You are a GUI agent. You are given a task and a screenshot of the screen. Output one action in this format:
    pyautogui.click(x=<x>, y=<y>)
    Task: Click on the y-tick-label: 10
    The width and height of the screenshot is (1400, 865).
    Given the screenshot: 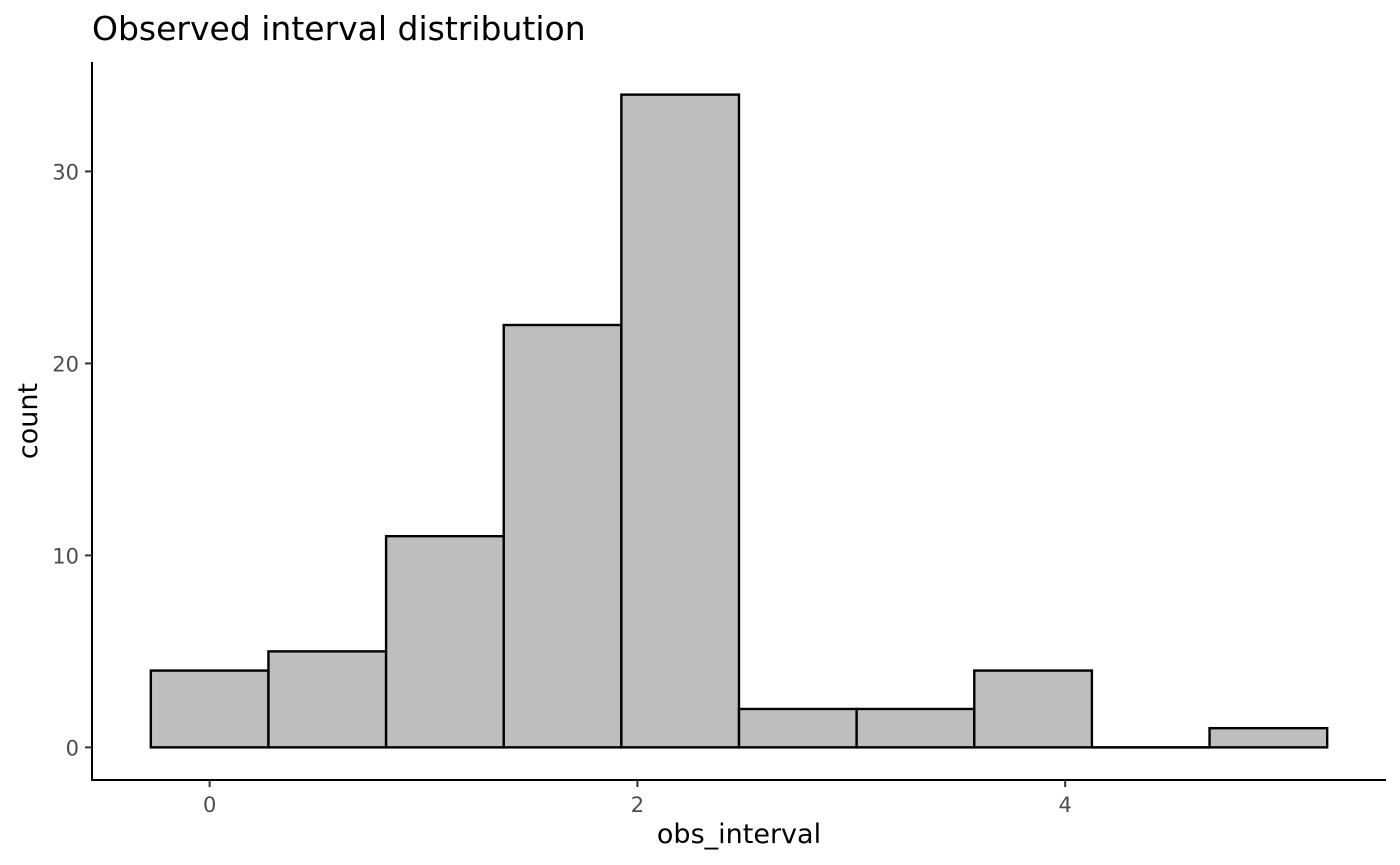 What is the action you would take?
    pyautogui.click(x=65, y=556)
    